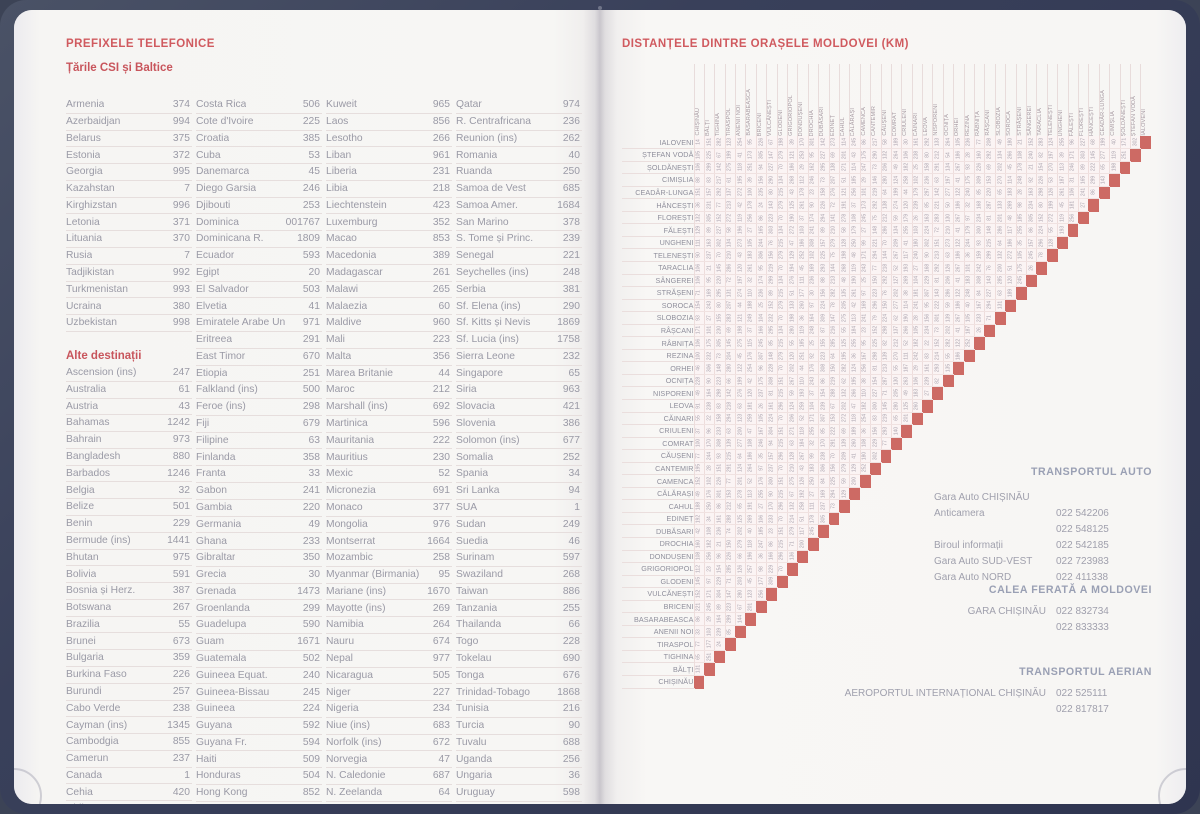  What do you see at coordinates (855, 205) in the screenshot?
I see `matrix-cell: 37` at bounding box center [855, 205].